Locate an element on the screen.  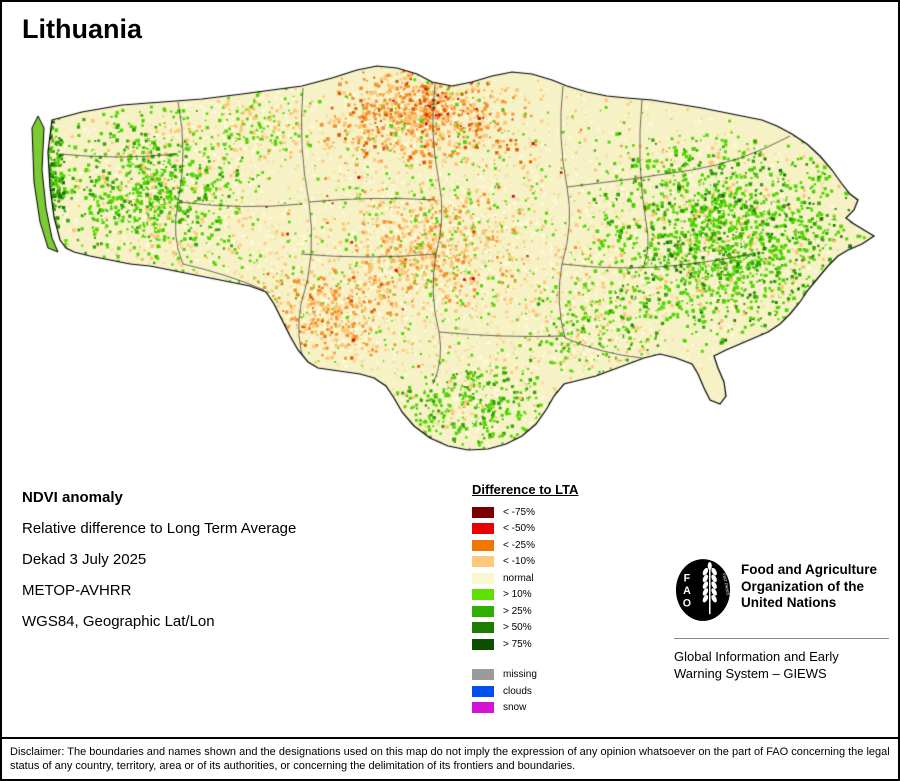
legend-item: < -50% is located at coordinates (525, 529).